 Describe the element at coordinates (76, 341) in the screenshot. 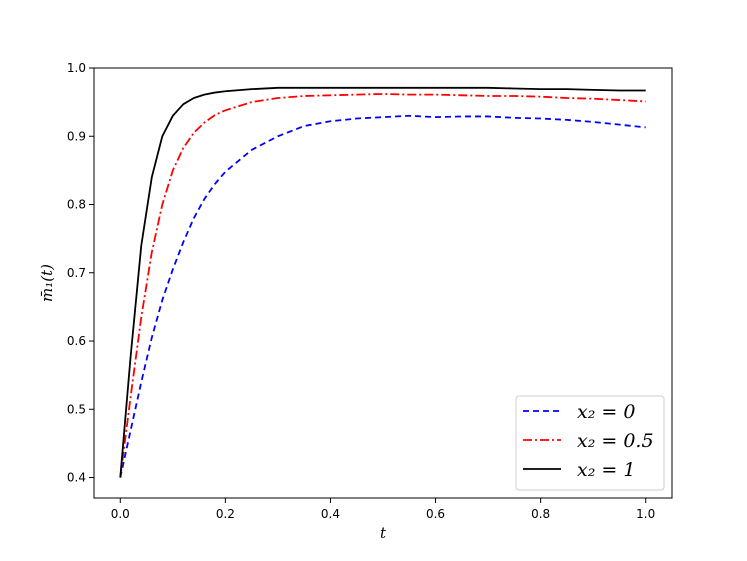

I see `y-tick-label: 0.6` at that location.